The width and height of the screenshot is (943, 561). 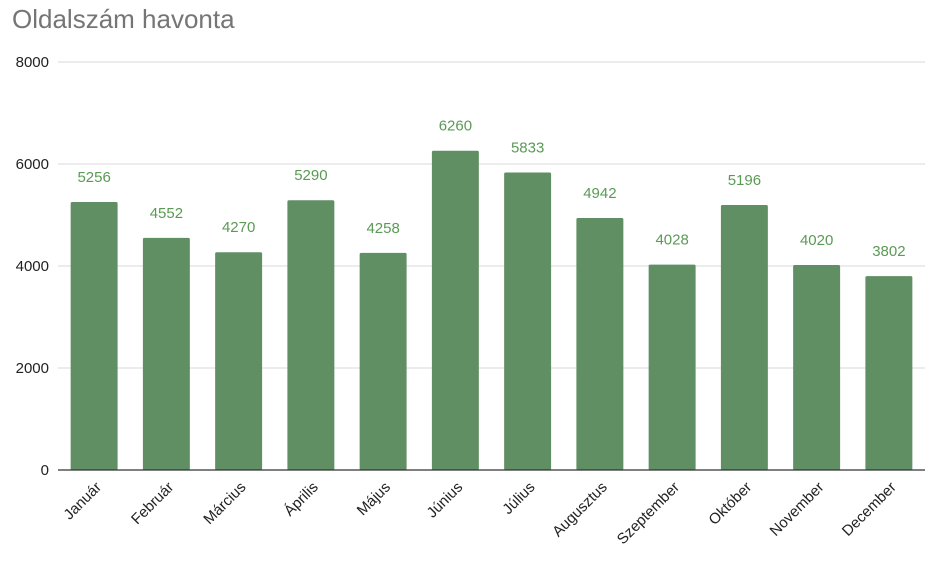 I want to click on x-tick-label: December, so click(x=869, y=509).